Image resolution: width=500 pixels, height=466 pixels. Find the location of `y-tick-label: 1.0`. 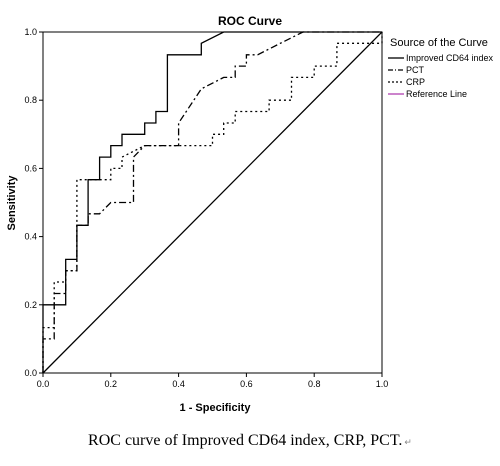

y-tick-label: 1.0 is located at coordinates (30, 32).